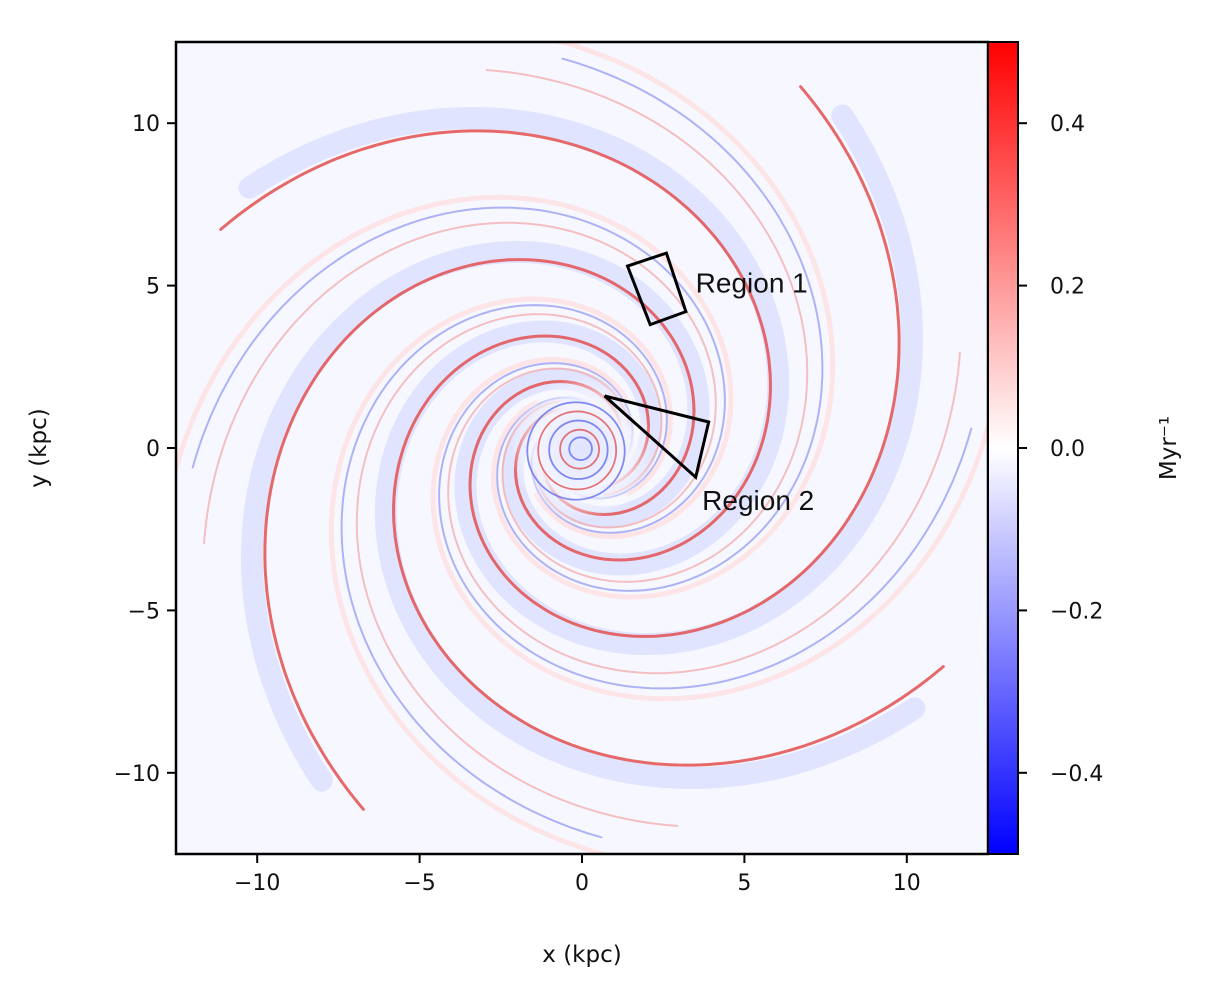 Image resolution: width=1206 pixels, height=996 pixels. I want to click on y-tick-label: −10, so click(137, 774).